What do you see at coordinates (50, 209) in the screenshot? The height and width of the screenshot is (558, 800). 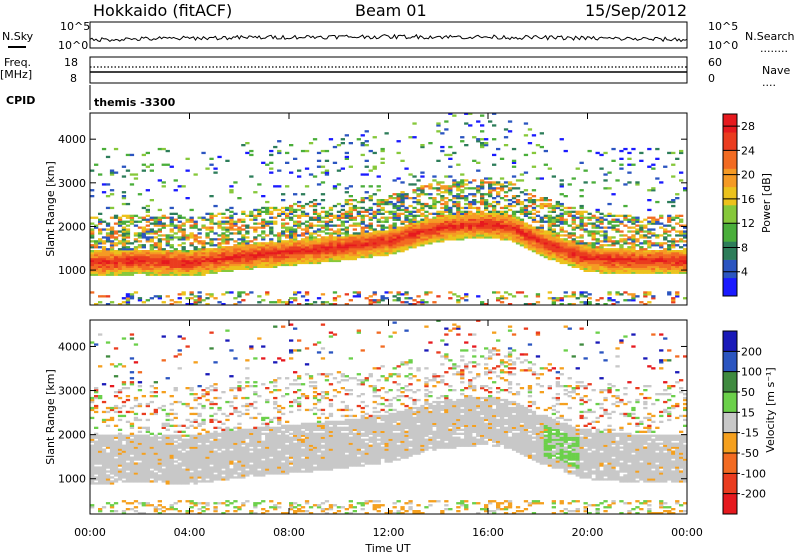 I see `power-y-axis-label: Slant Range [km]` at bounding box center [50, 209].